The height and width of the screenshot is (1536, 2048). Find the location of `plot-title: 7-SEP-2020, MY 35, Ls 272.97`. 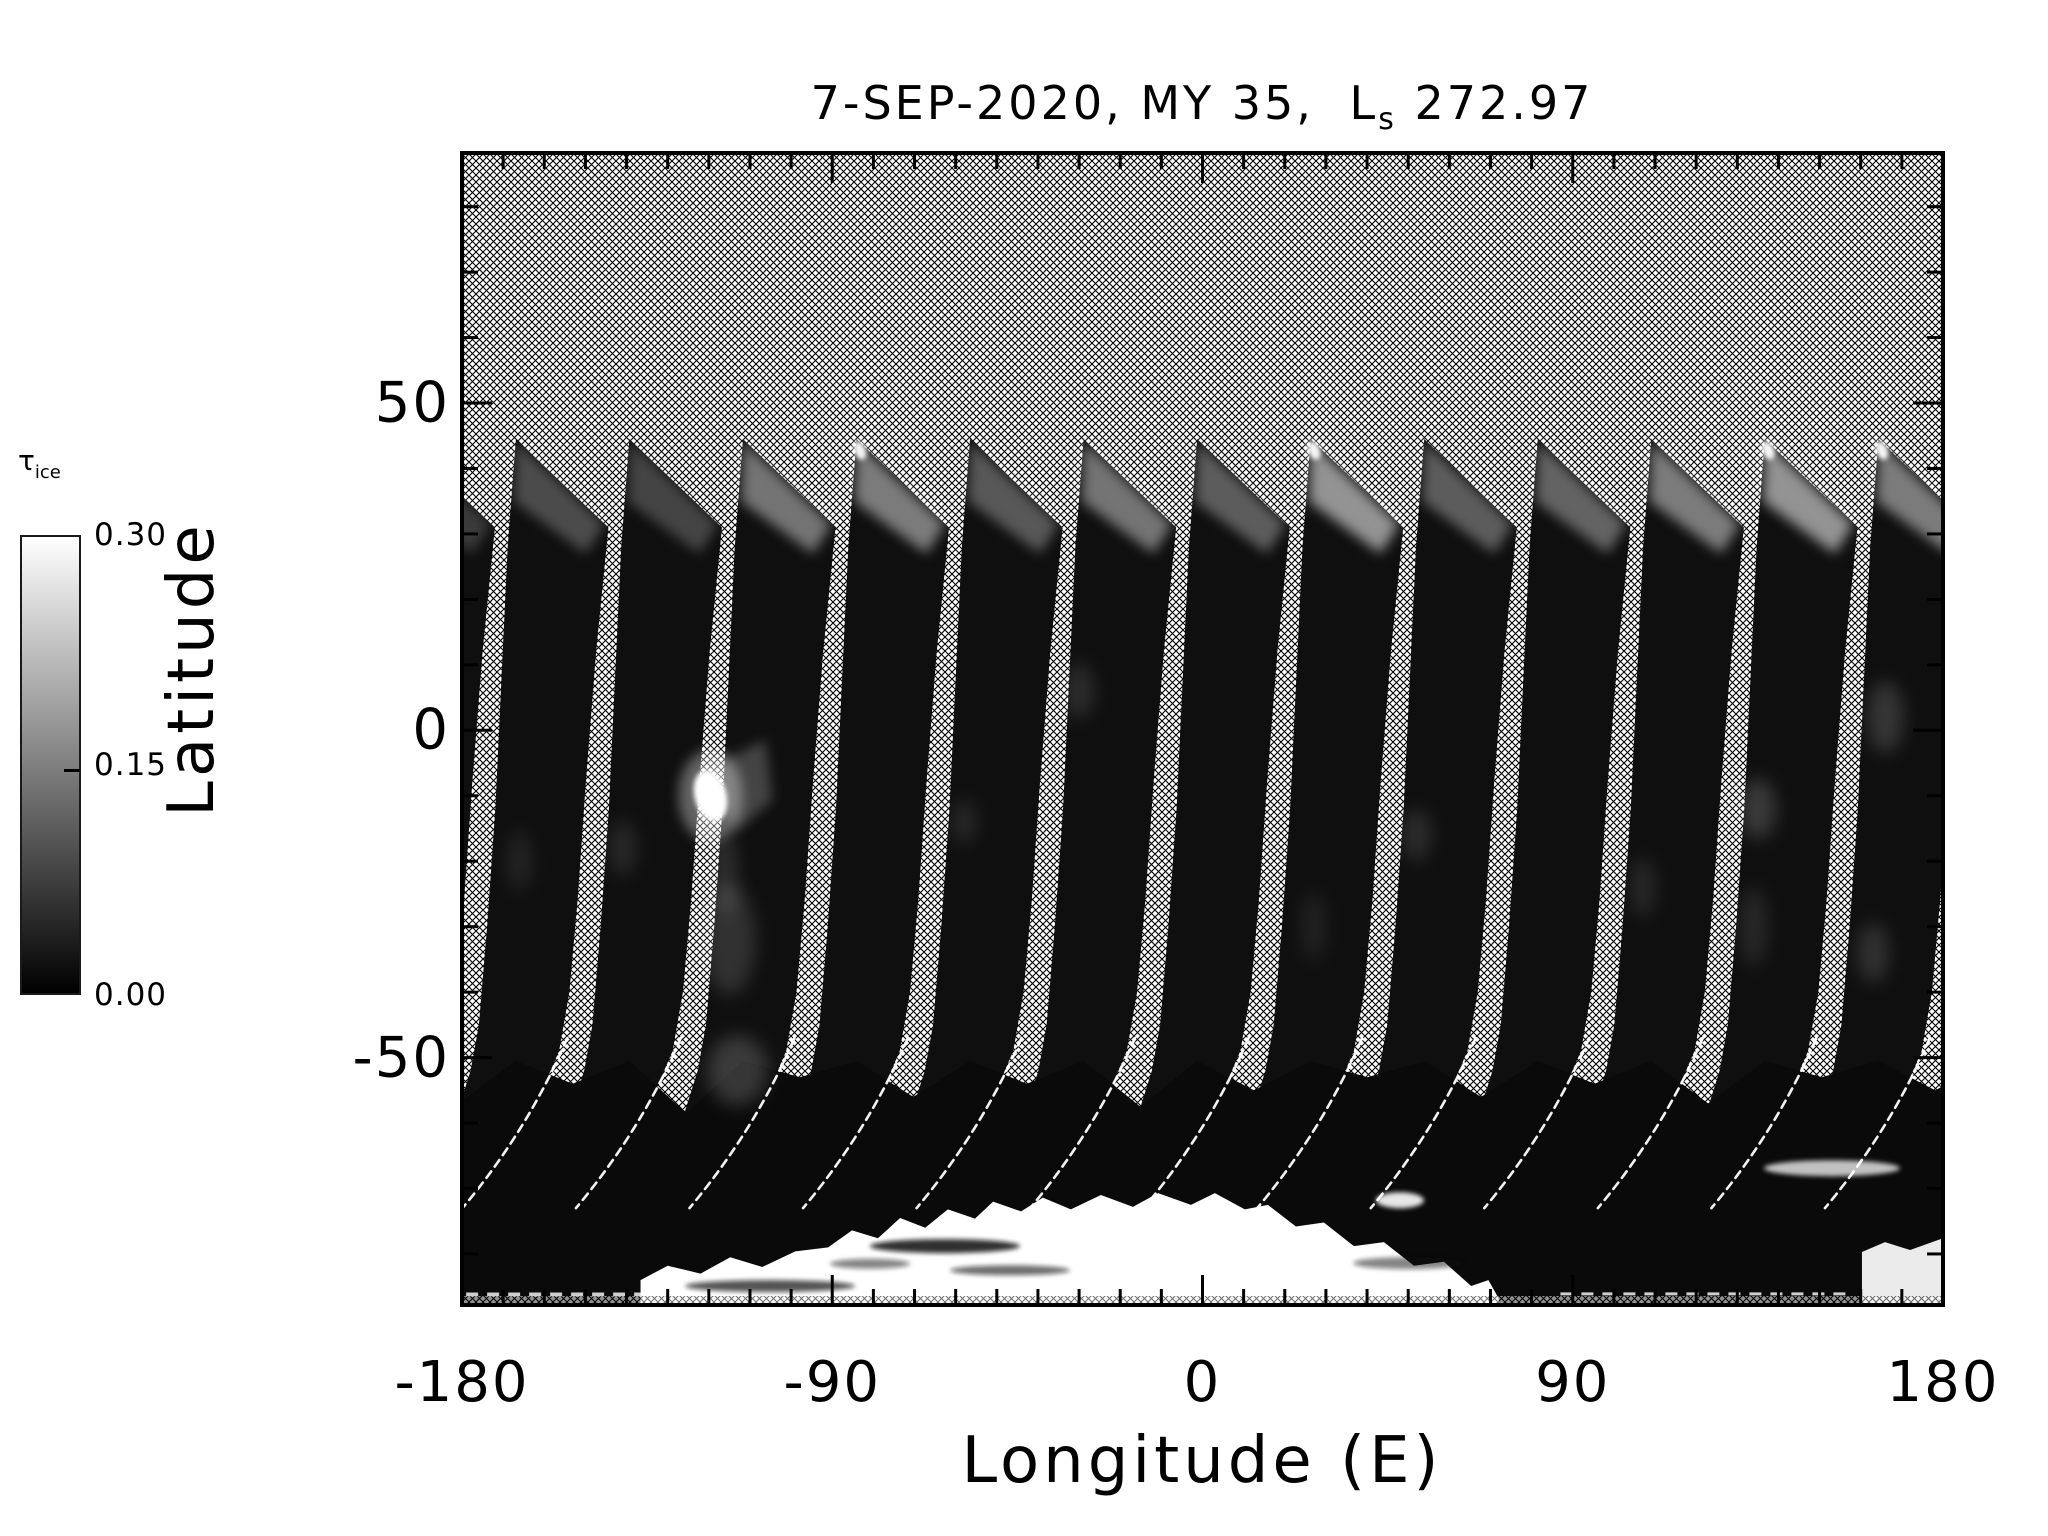

plot-title: 7-SEP-2020, MY 35, Ls 272.97 is located at coordinates (1202, 106).